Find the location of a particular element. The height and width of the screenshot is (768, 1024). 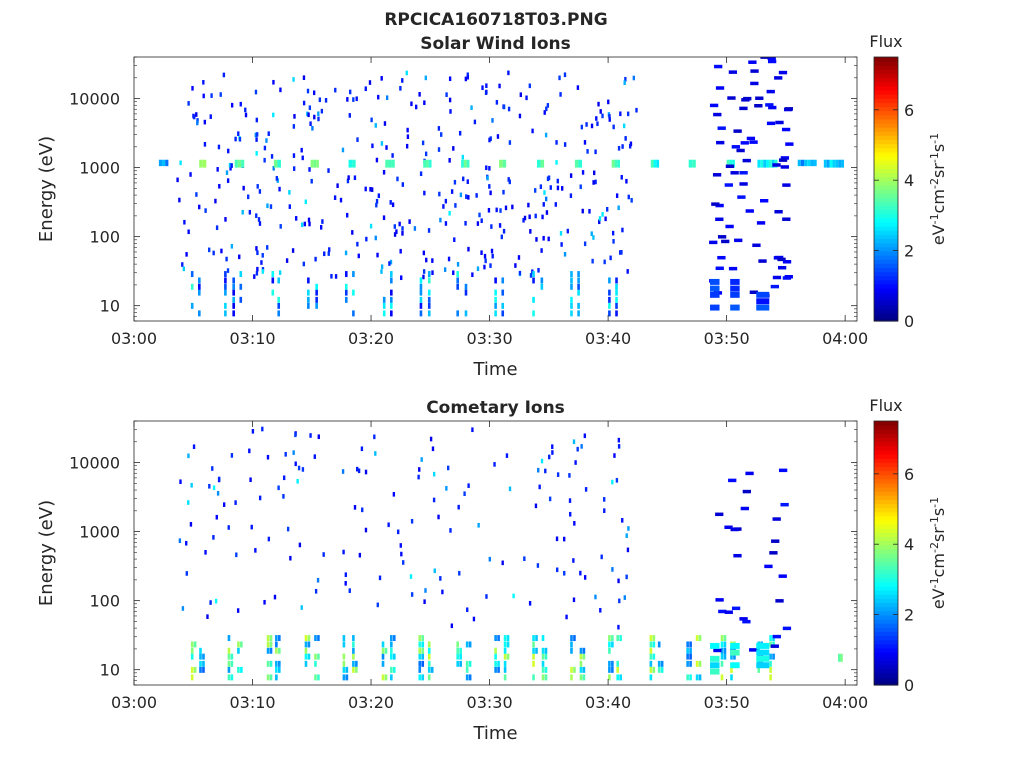

y-tick-label: 100 is located at coordinates (104, 601).